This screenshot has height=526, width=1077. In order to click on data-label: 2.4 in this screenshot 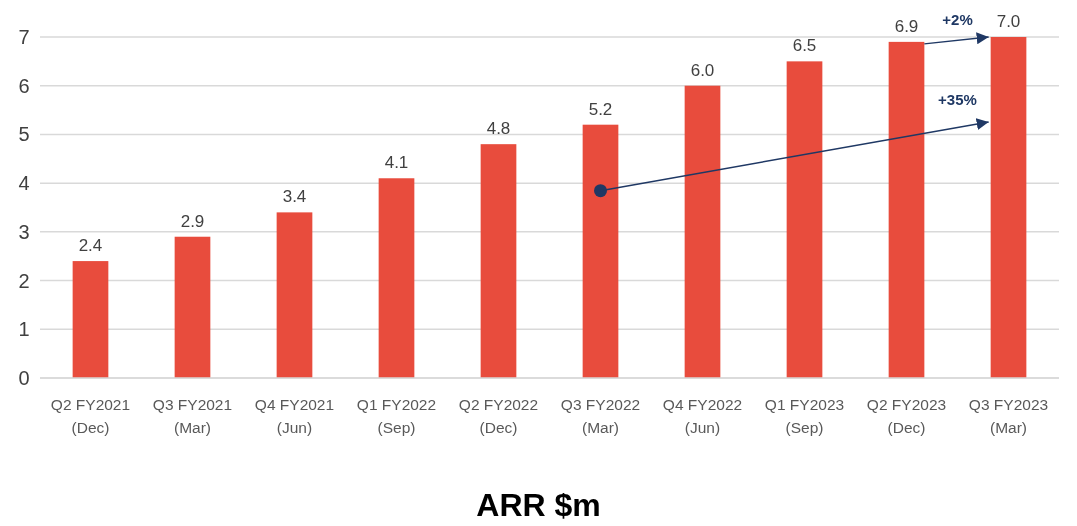, I will do `click(90, 246)`.